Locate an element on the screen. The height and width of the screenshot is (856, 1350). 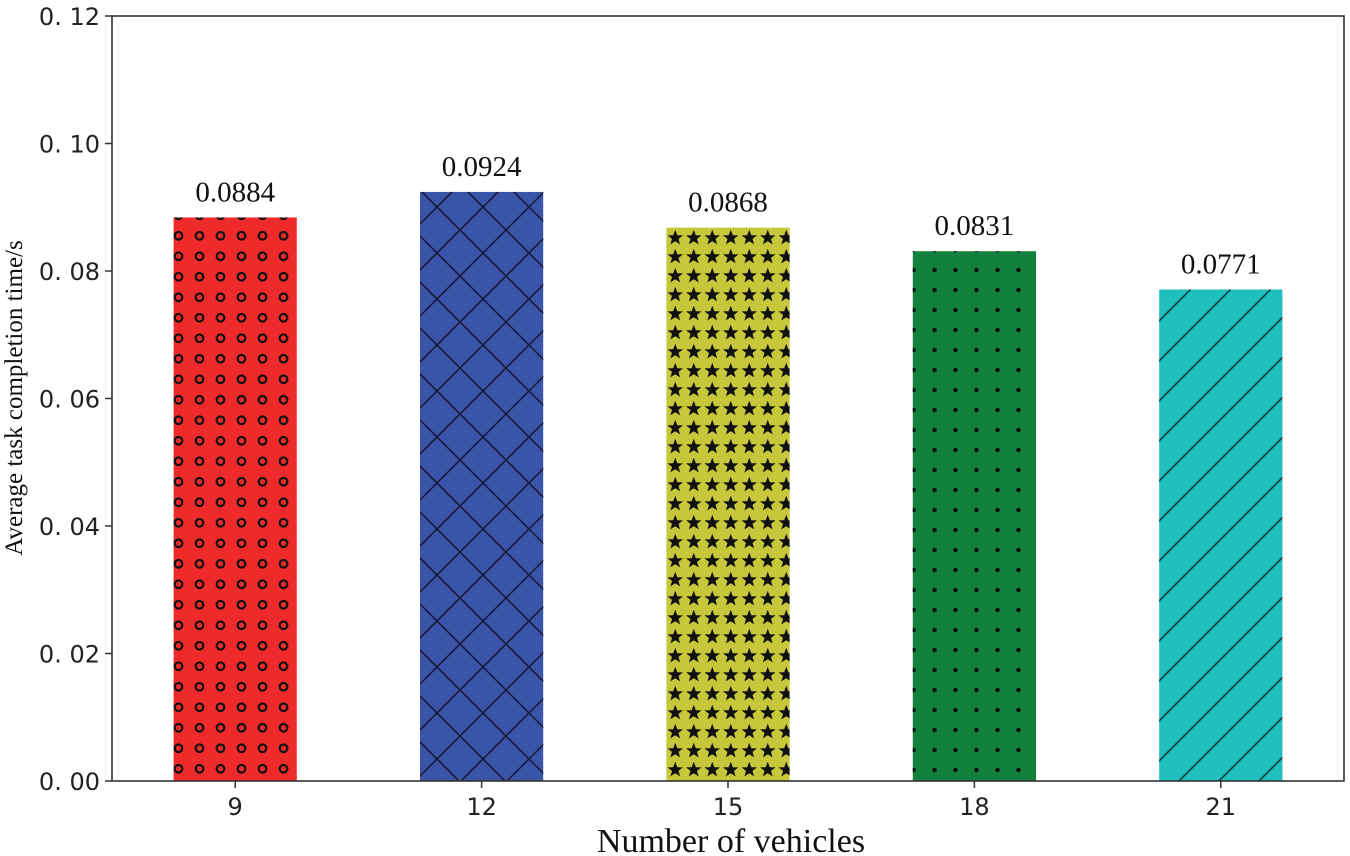
y-axis-title: Average task completion time/s is located at coordinates (14, 397).